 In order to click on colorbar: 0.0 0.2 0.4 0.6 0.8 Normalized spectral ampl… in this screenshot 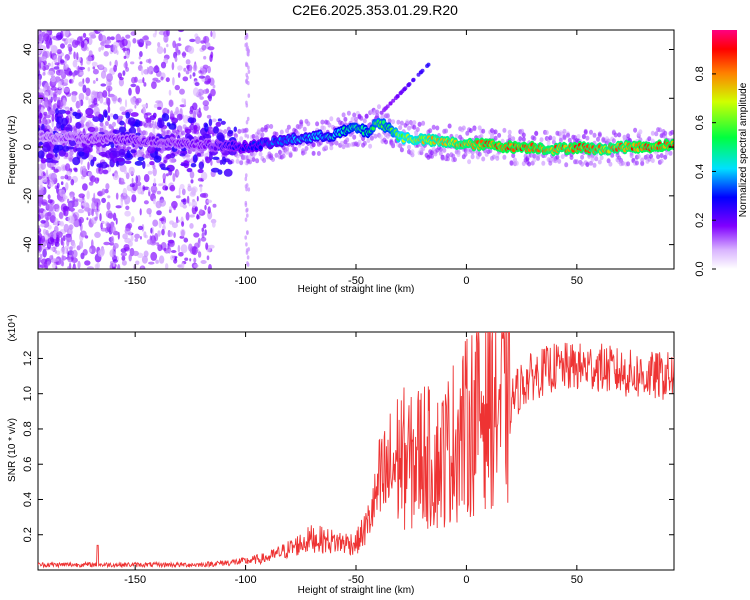, I will do `click(721, 153)`.